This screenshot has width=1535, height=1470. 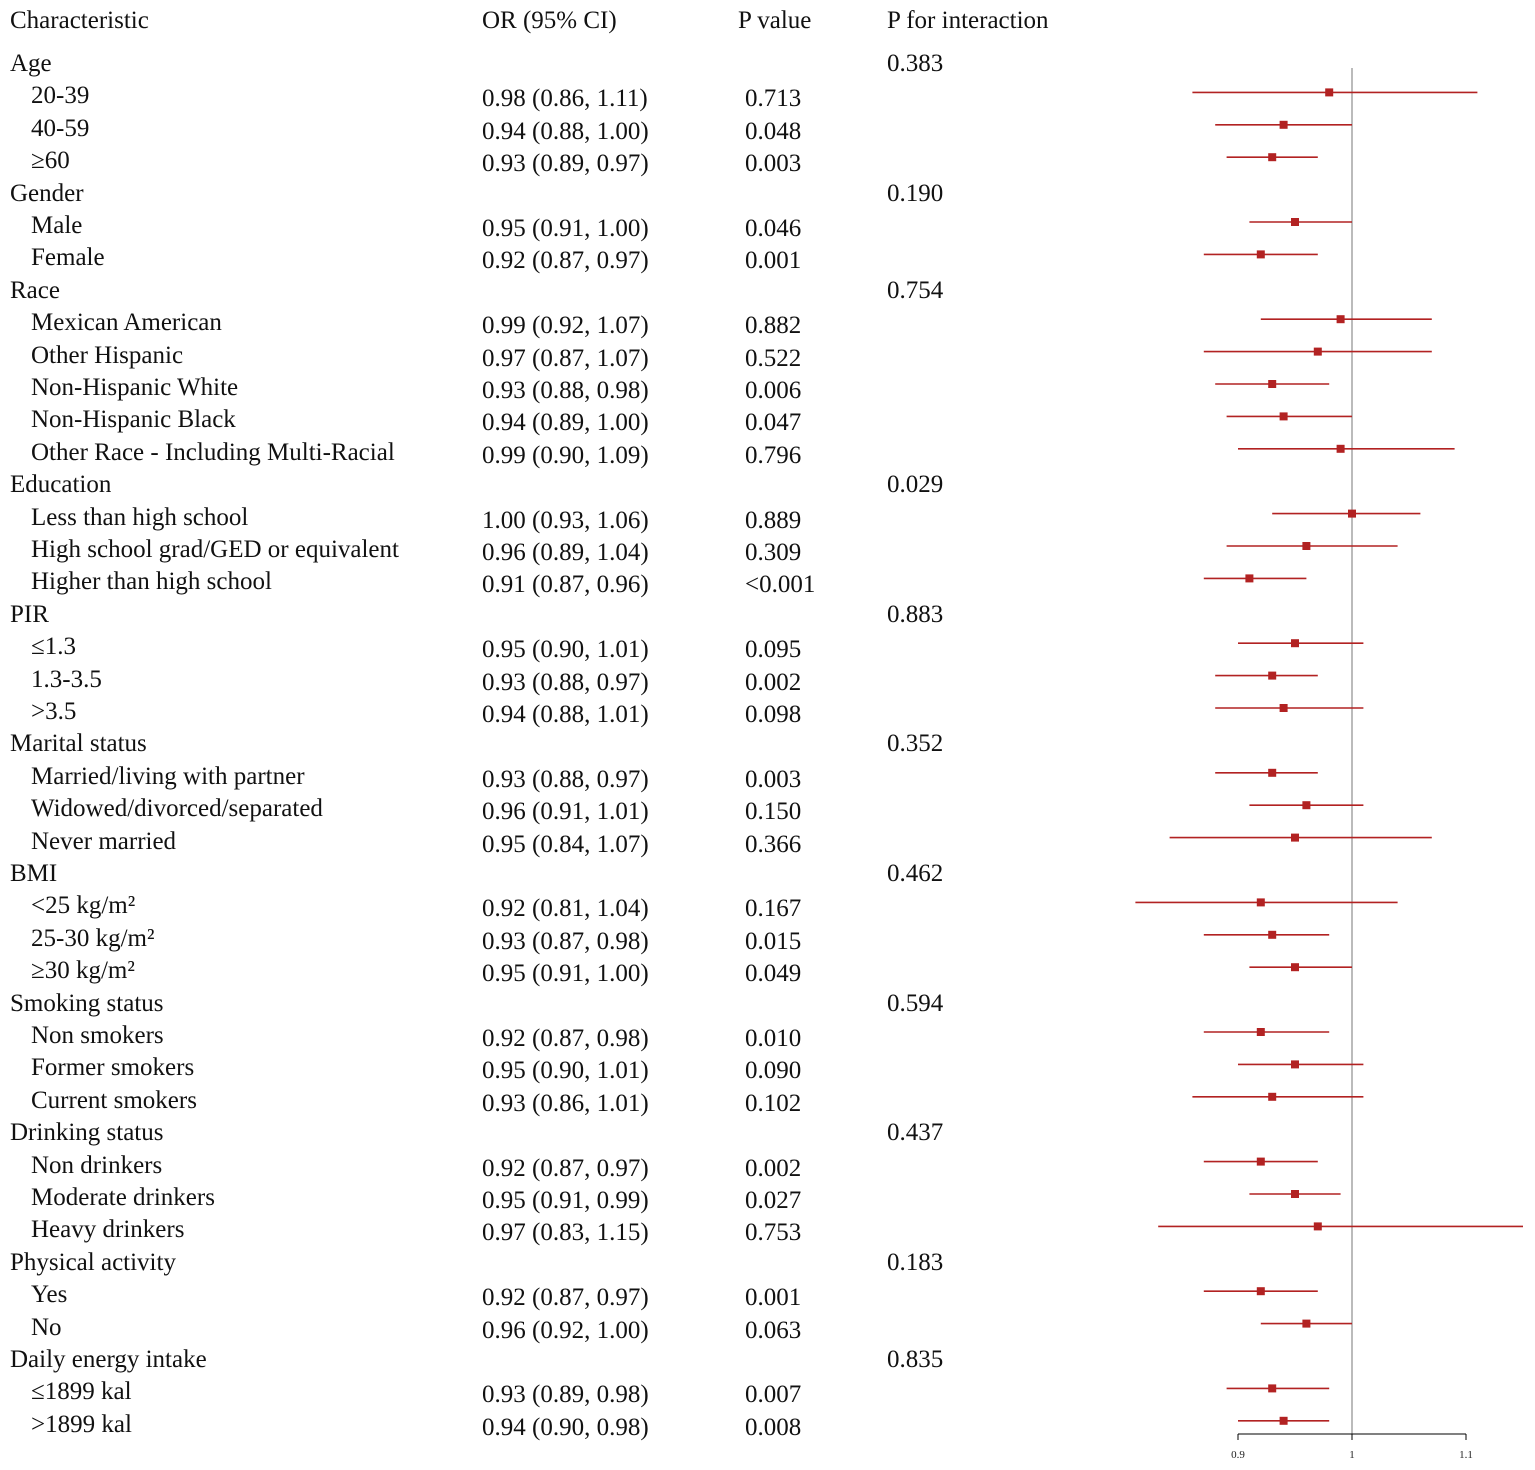 I want to click on p-interaction-value: 0.883, so click(x=915, y=614).